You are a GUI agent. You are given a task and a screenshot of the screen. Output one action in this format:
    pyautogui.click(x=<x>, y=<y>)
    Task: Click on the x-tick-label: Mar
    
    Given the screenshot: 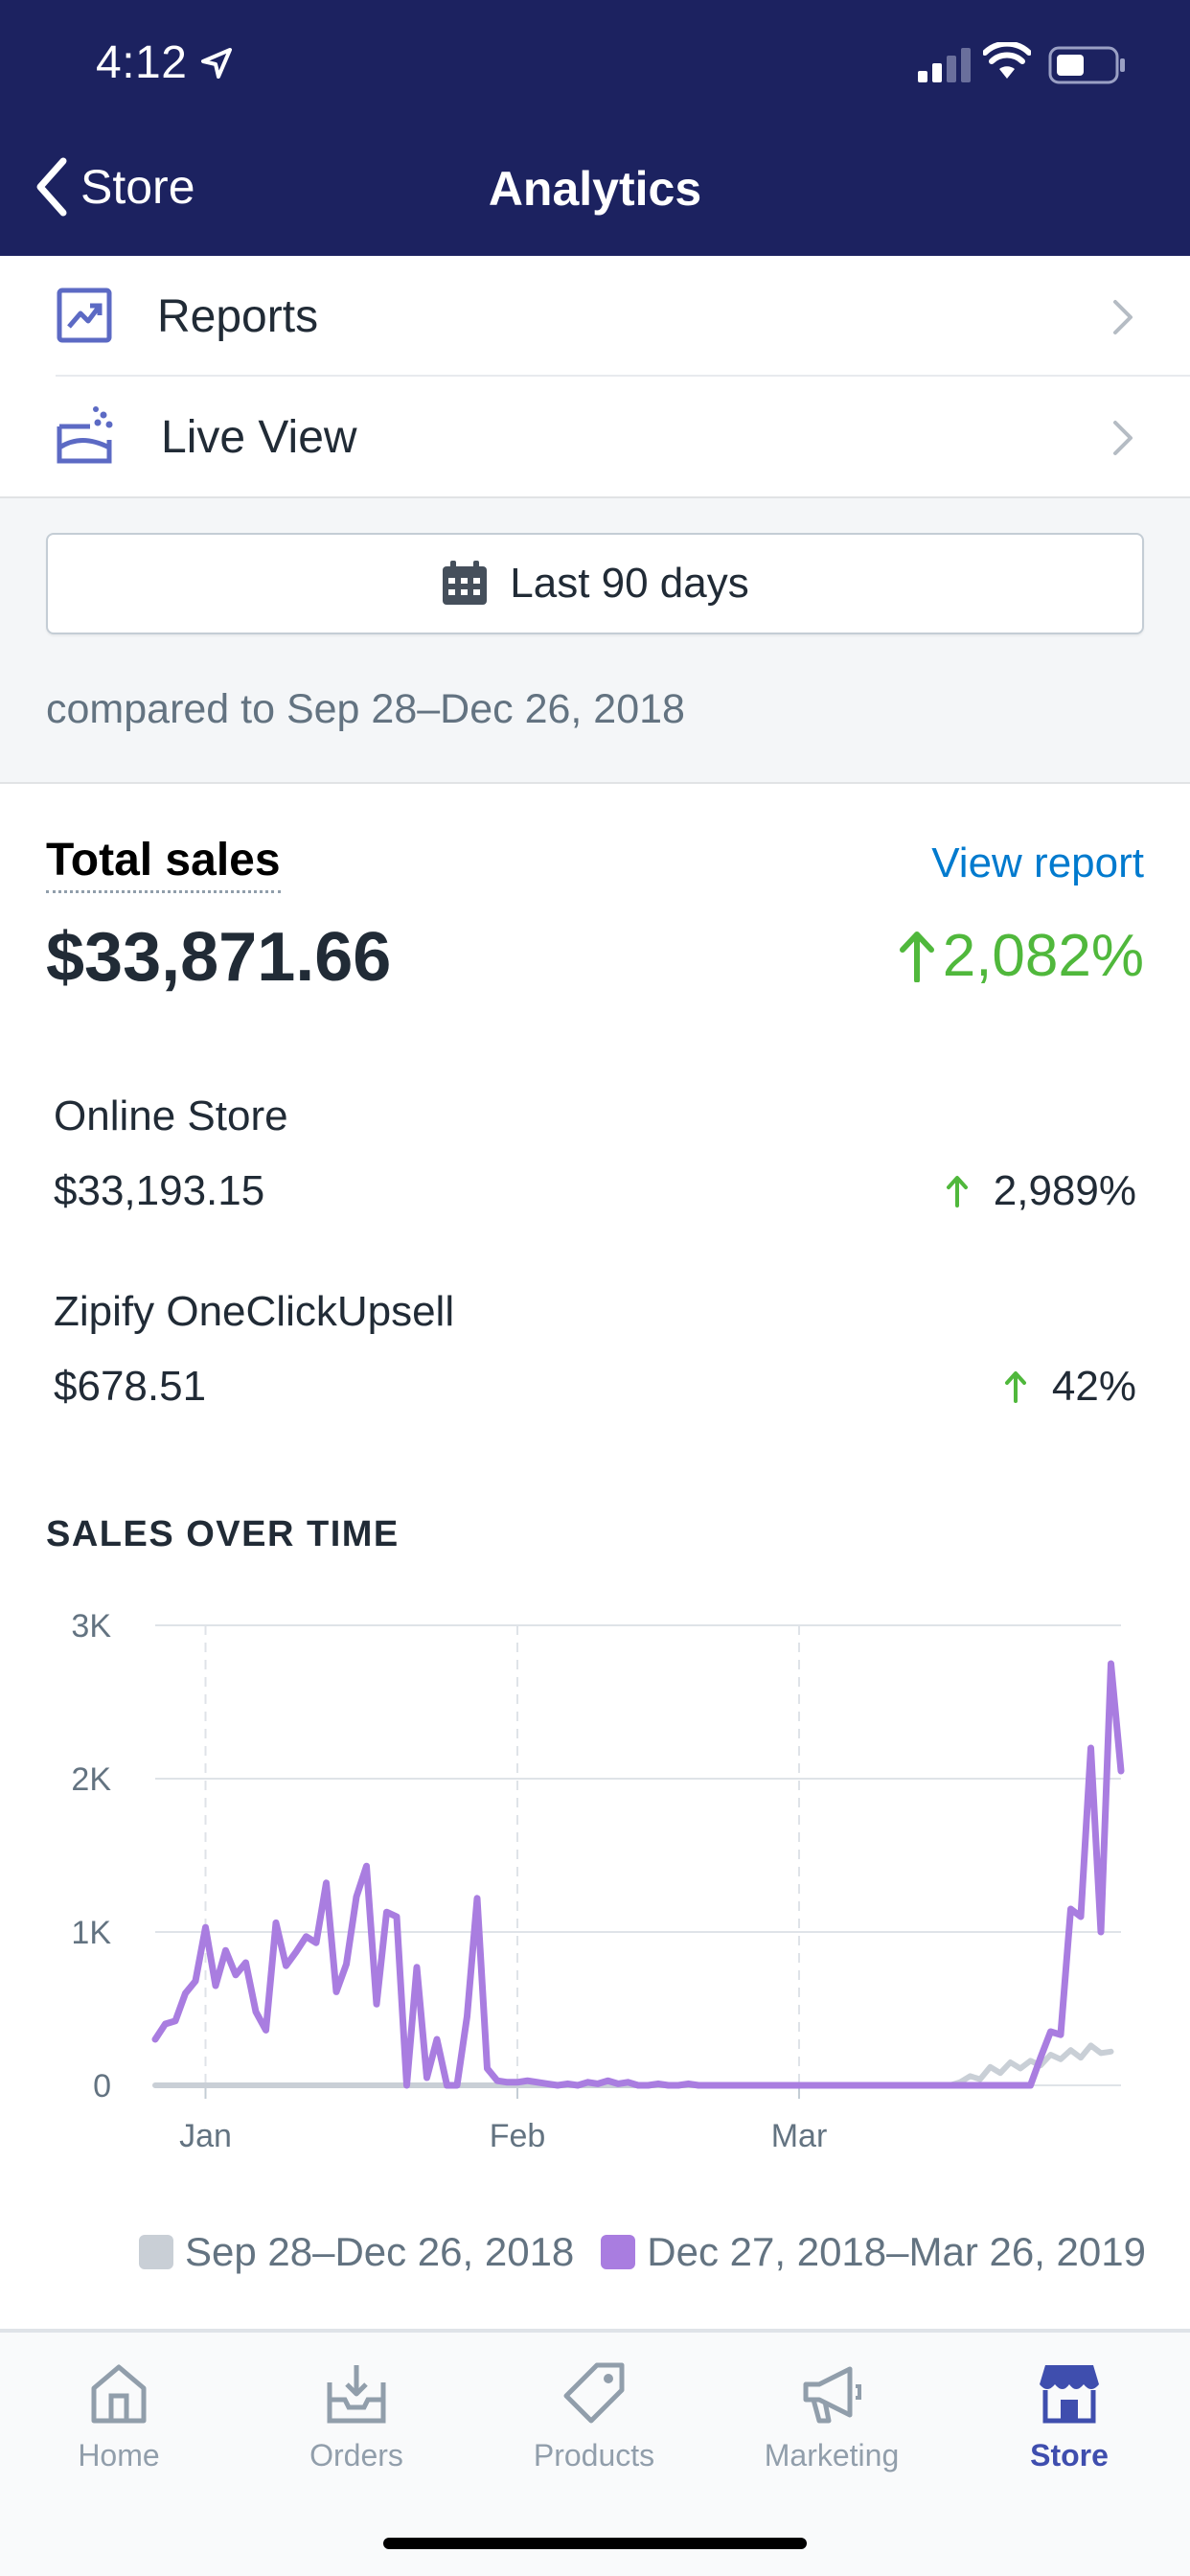 What is the action you would take?
    pyautogui.click(x=800, y=2136)
    